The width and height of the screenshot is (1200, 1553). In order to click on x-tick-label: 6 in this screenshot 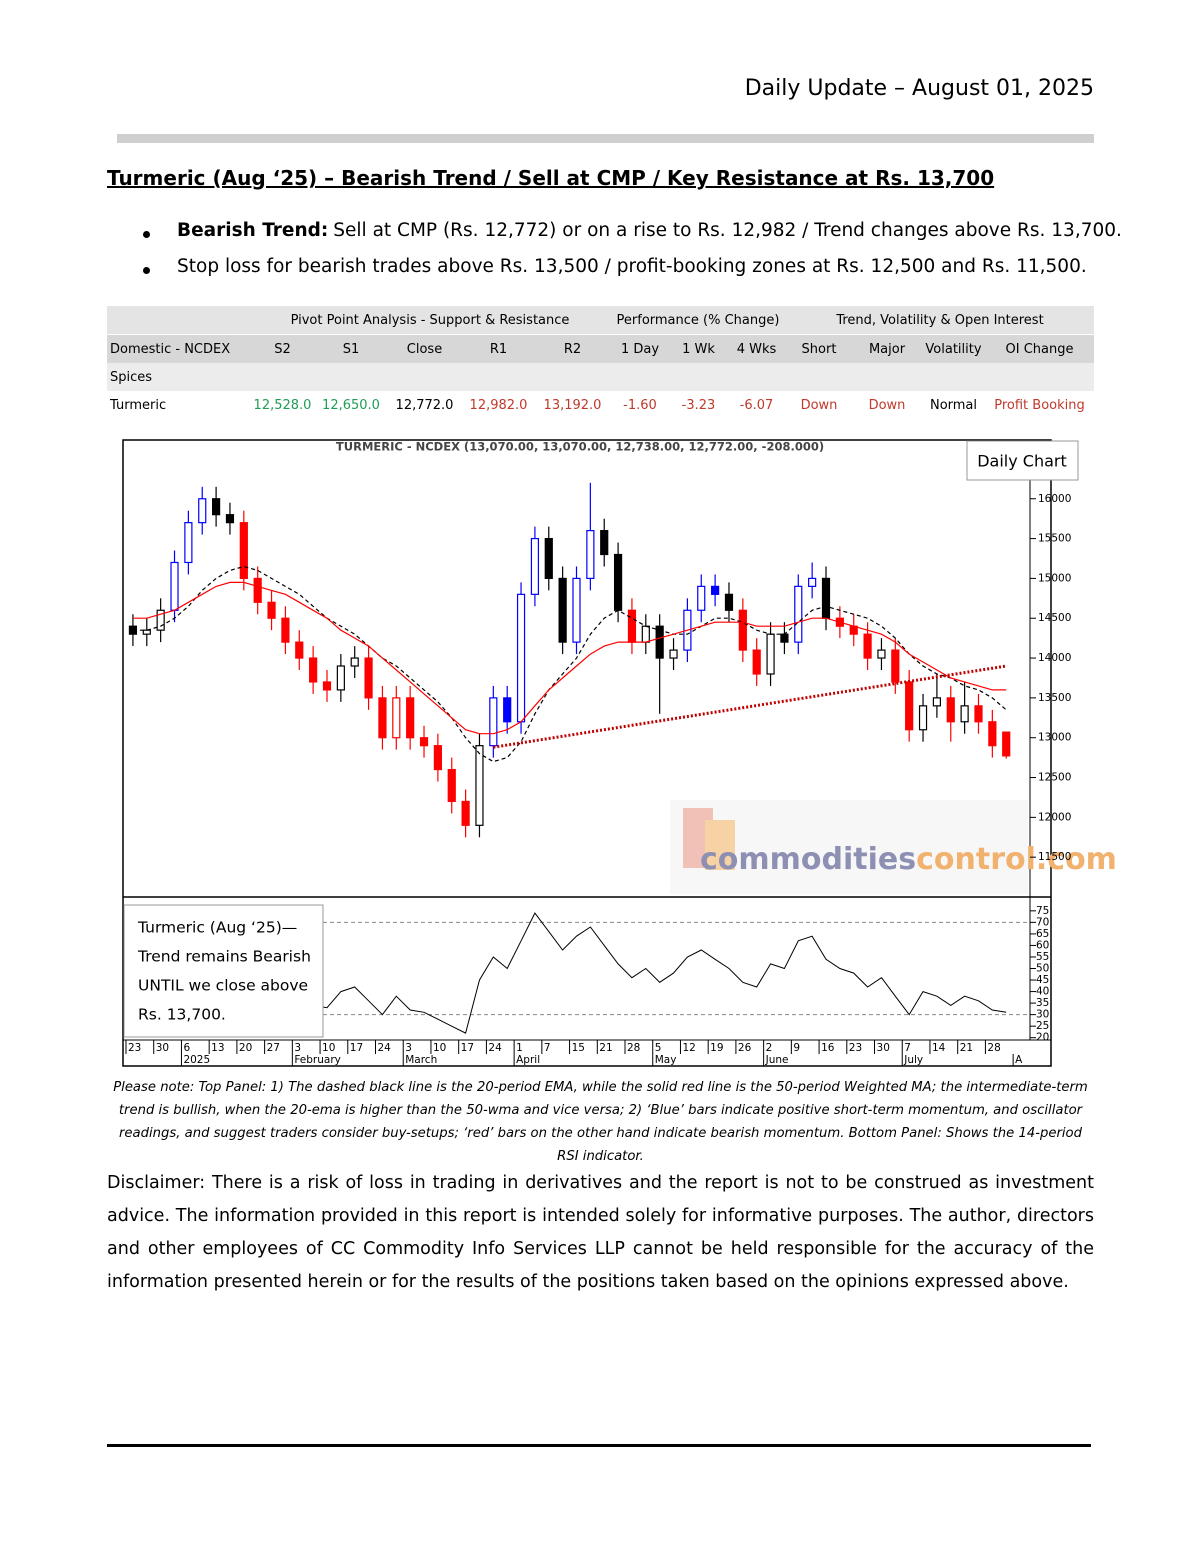, I will do `click(186, 1048)`.